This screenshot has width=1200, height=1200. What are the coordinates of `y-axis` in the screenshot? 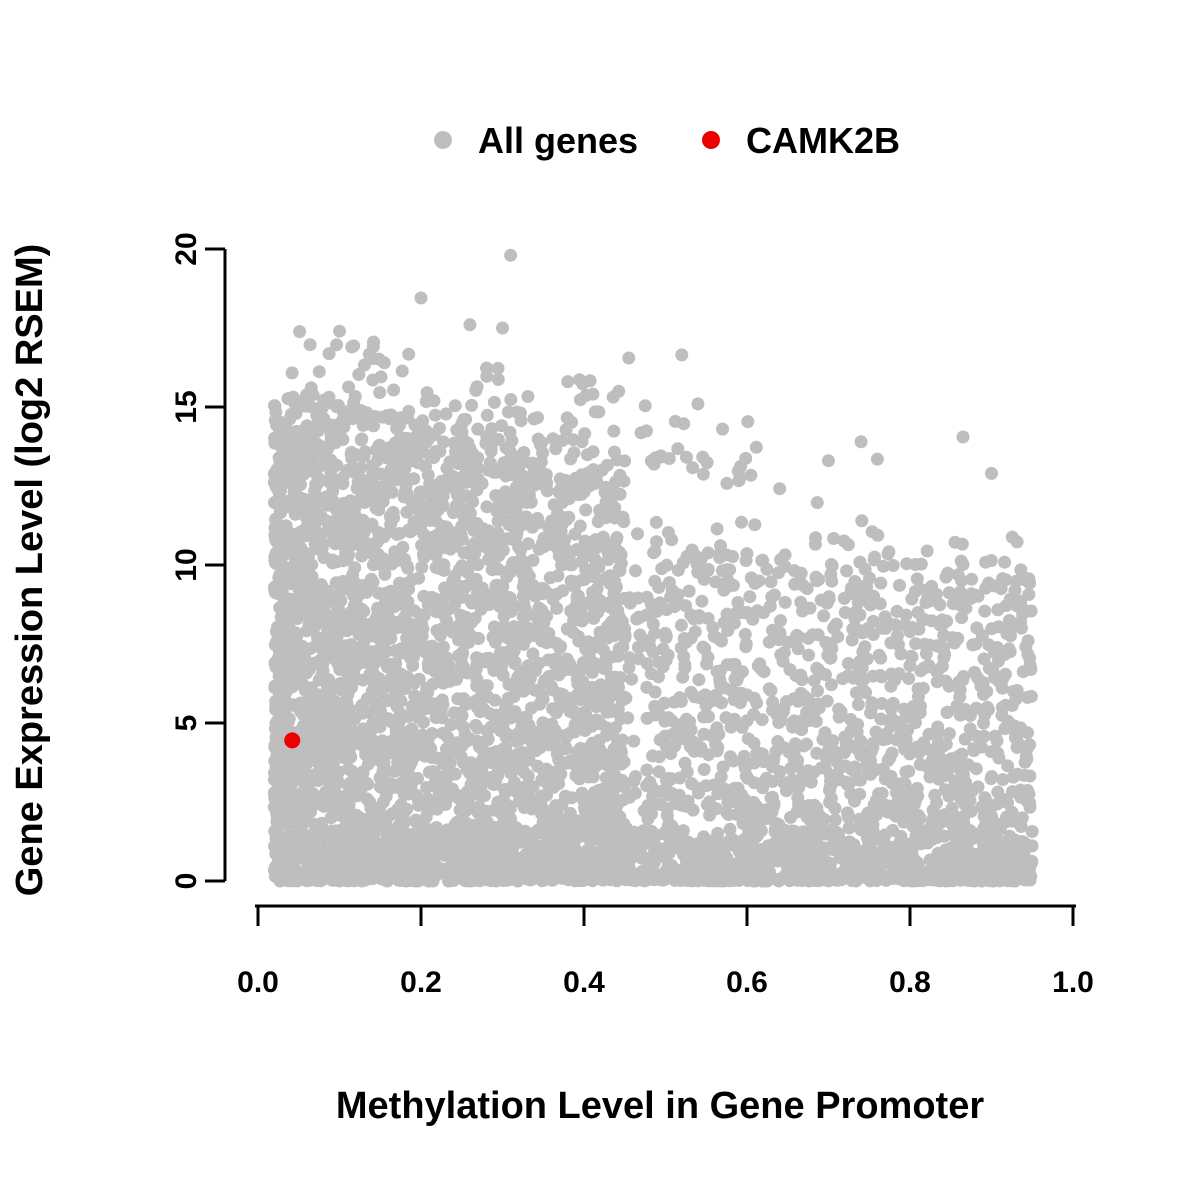 It's located at (216, 565).